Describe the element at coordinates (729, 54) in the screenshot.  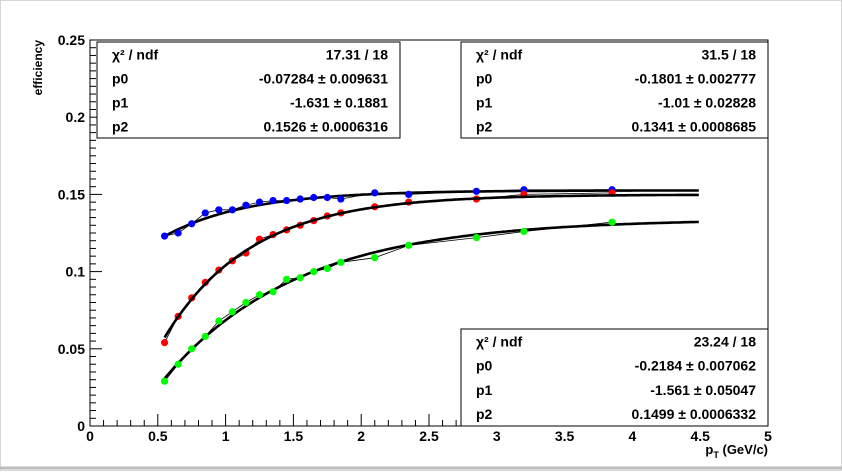
I see `stat-value: 31.5 / 18` at that location.